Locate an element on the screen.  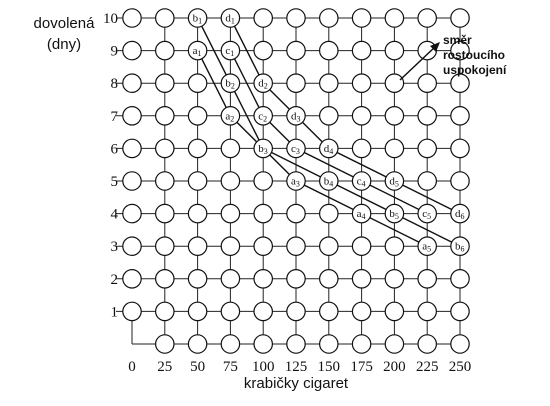
node-d2 is located at coordinates (263, 83).